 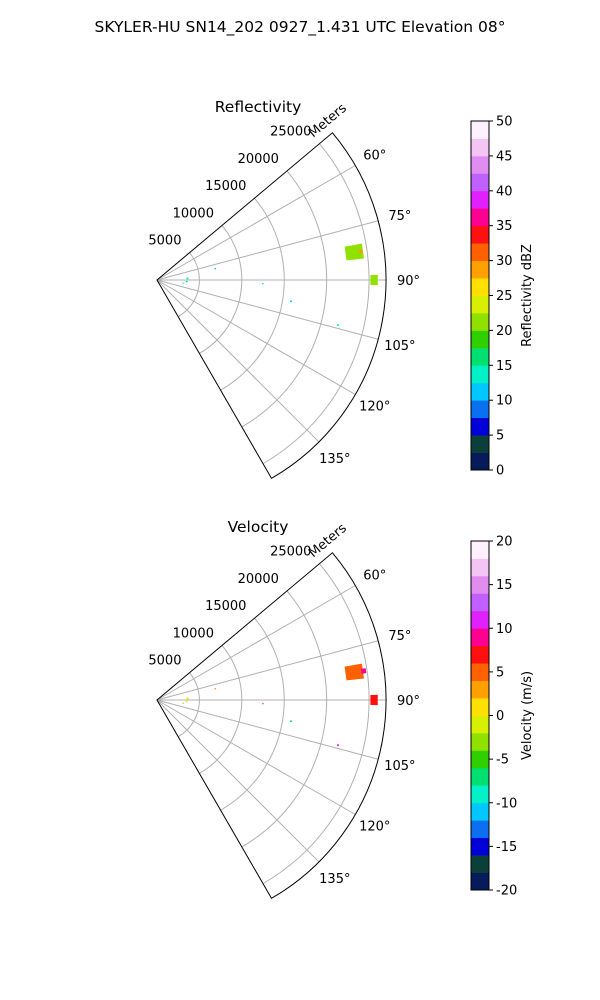 I want to click on colorbar-tick-label: 10, so click(x=504, y=629).